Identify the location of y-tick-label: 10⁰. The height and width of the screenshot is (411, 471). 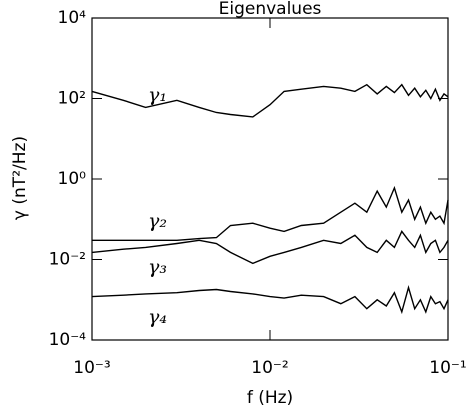
(72, 179).